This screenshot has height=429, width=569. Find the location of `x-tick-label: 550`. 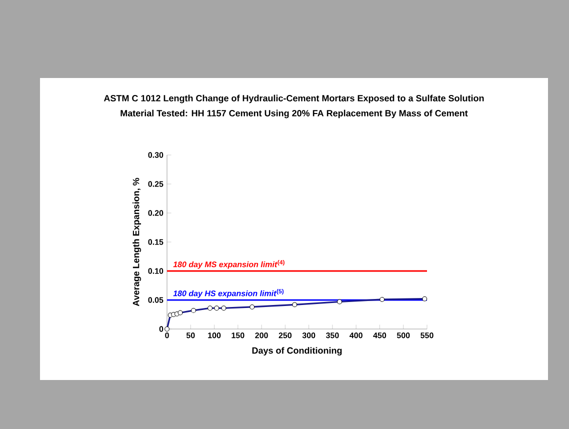

x-tick-label: 550 is located at coordinates (427, 335).